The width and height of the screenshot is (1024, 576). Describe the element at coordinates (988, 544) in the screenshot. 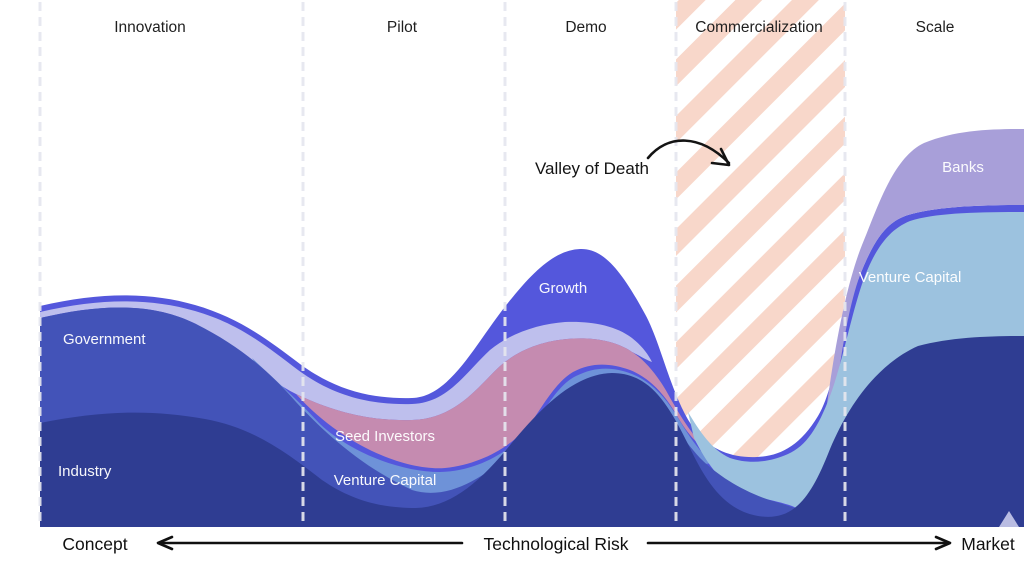

I see `axis-label-market: Market` at that location.